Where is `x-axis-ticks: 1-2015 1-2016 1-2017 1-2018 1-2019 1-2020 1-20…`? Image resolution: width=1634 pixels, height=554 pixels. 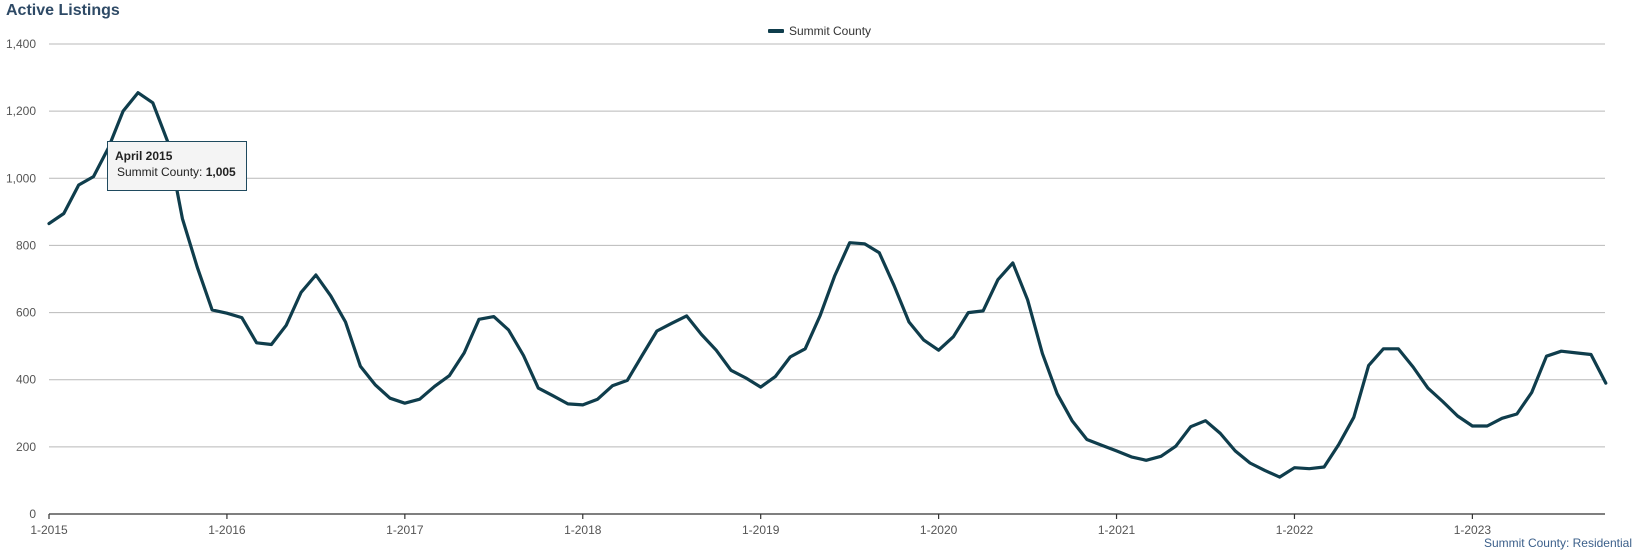 x-axis-ticks: 1-2015 1-2016 1-2017 1-2018 1-2019 1-2020 1-20… is located at coordinates (760, 525).